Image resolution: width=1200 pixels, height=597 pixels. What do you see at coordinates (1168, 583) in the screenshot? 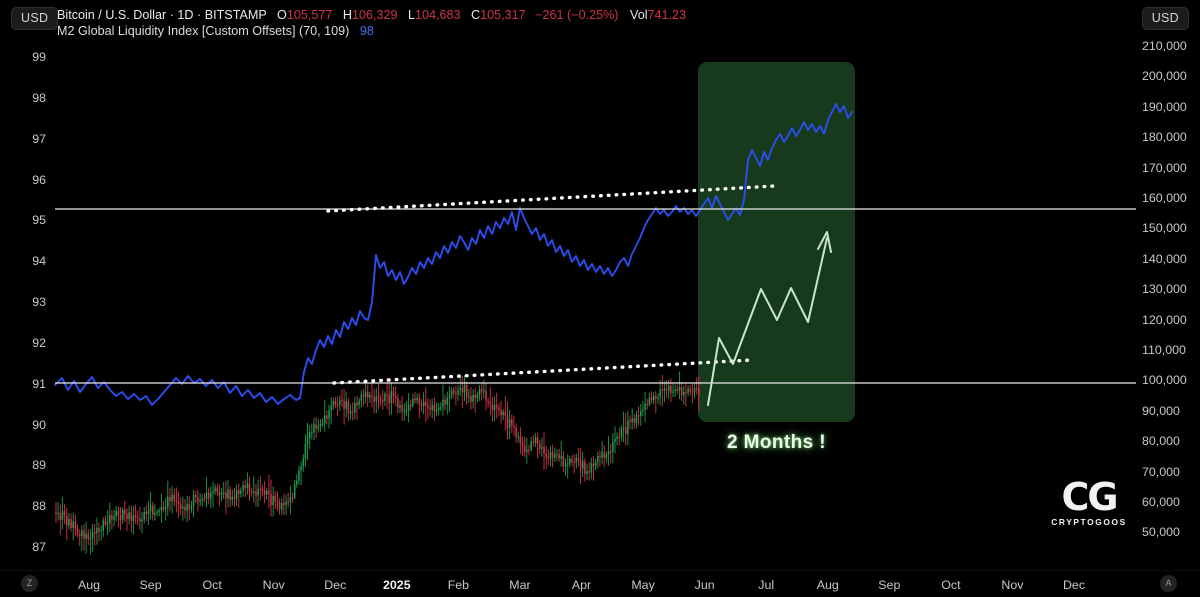
I see `auto-scale-button: A` at bounding box center [1168, 583].